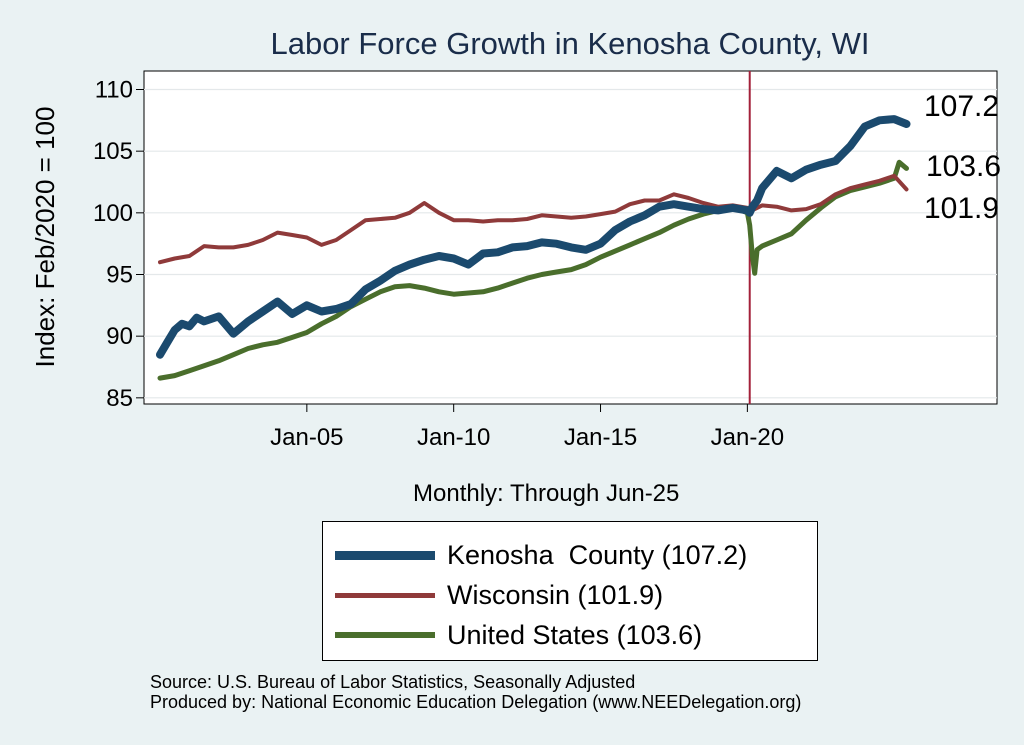 The height and width of the screenshot is (745, 1024). I want to click on legend-label-united-states: United States (103.6), so click(575, 634).